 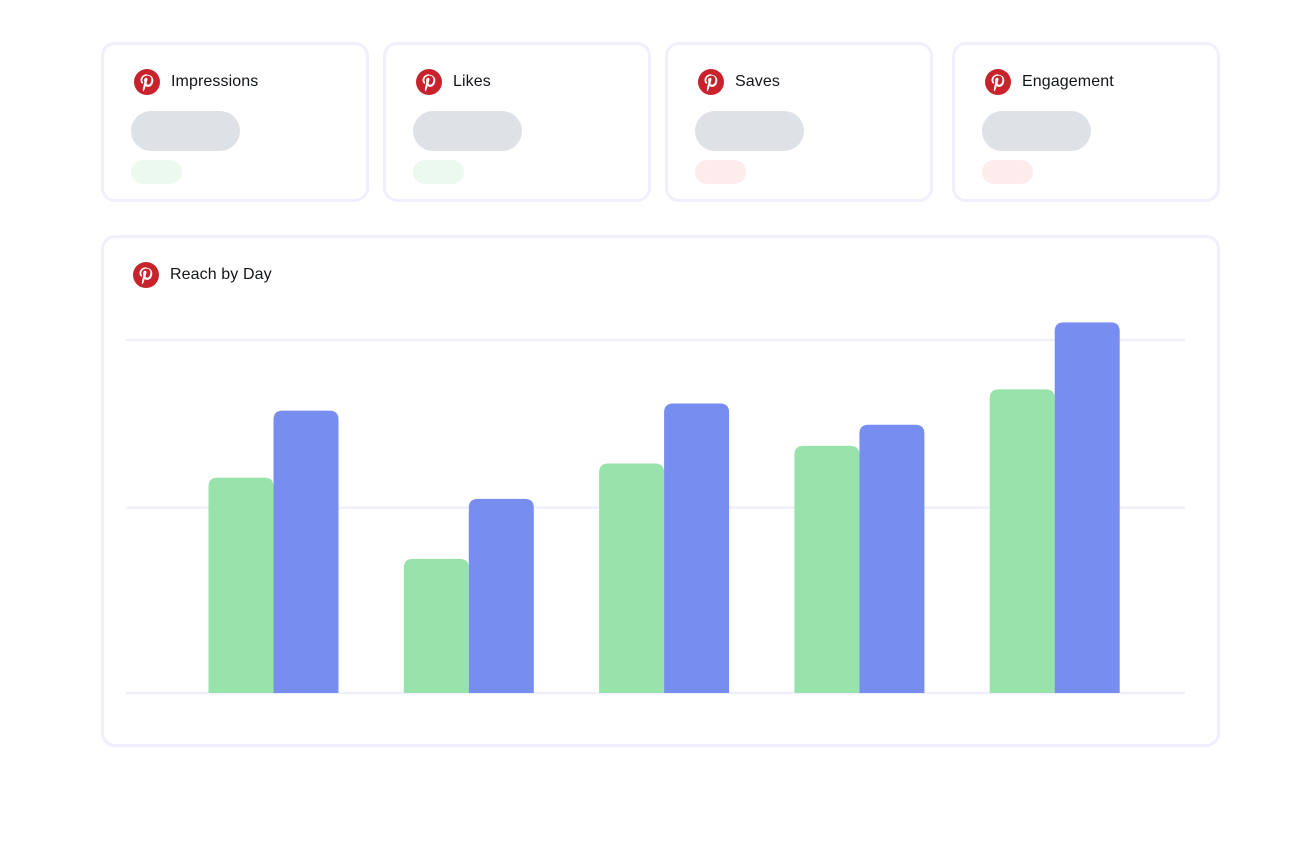 What do you see at coordinates (1068, 81) in the screenshot?
I see `card-title: Engagement` at bounding box center [1068, 81].